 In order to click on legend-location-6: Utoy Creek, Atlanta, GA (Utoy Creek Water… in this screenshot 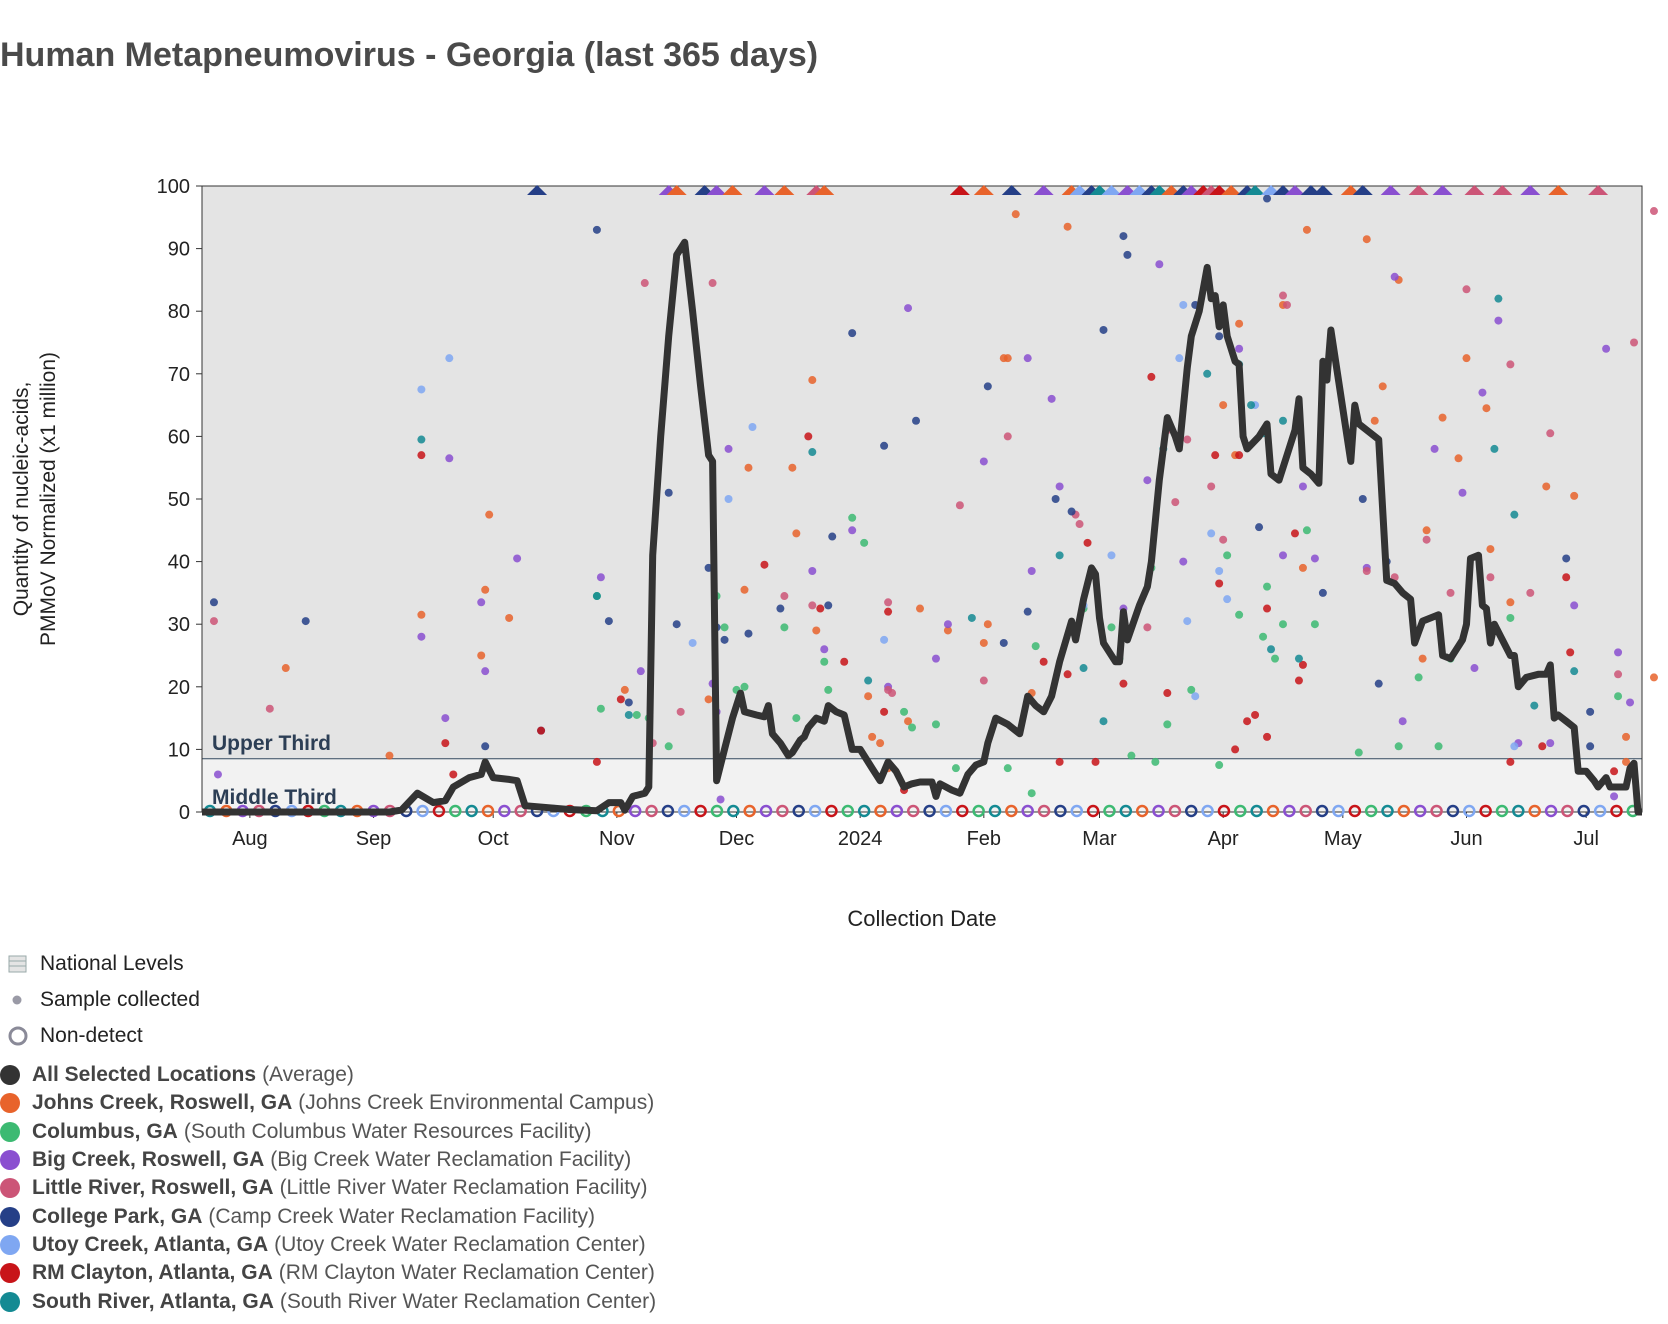, I will do `click(328, 1245)`.